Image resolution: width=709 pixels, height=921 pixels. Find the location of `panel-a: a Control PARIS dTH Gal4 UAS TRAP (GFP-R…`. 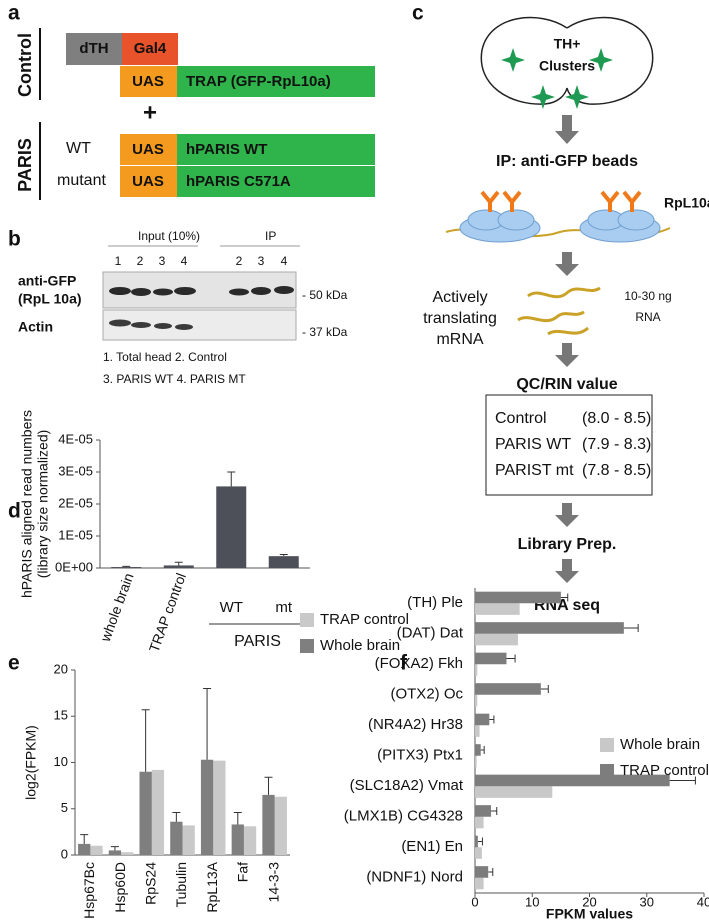

panel-a: a Control PARIS dTH Gal4 UAS TRAP (GFP-R… is located at coordinates (191, 101).